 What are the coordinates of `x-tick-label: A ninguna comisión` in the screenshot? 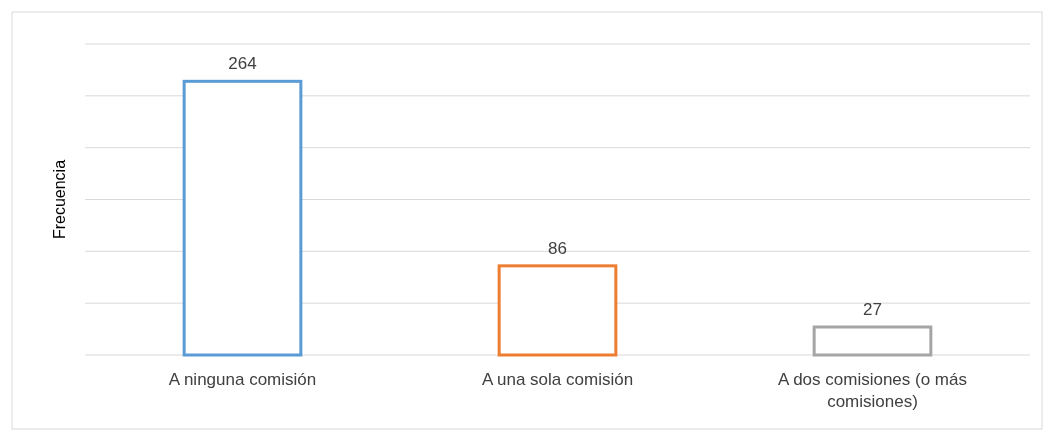 It's located at (242, 379).